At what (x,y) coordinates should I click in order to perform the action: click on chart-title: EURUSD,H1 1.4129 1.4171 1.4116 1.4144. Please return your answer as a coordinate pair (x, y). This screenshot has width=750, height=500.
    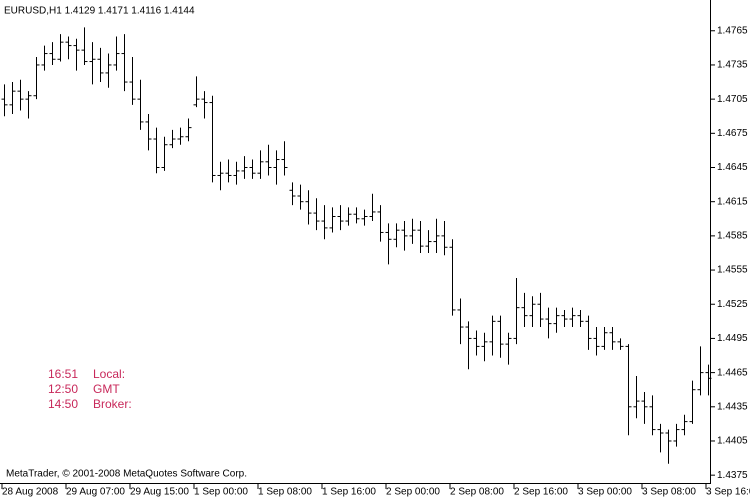
    Looking at the image, I should click on (99, 11).